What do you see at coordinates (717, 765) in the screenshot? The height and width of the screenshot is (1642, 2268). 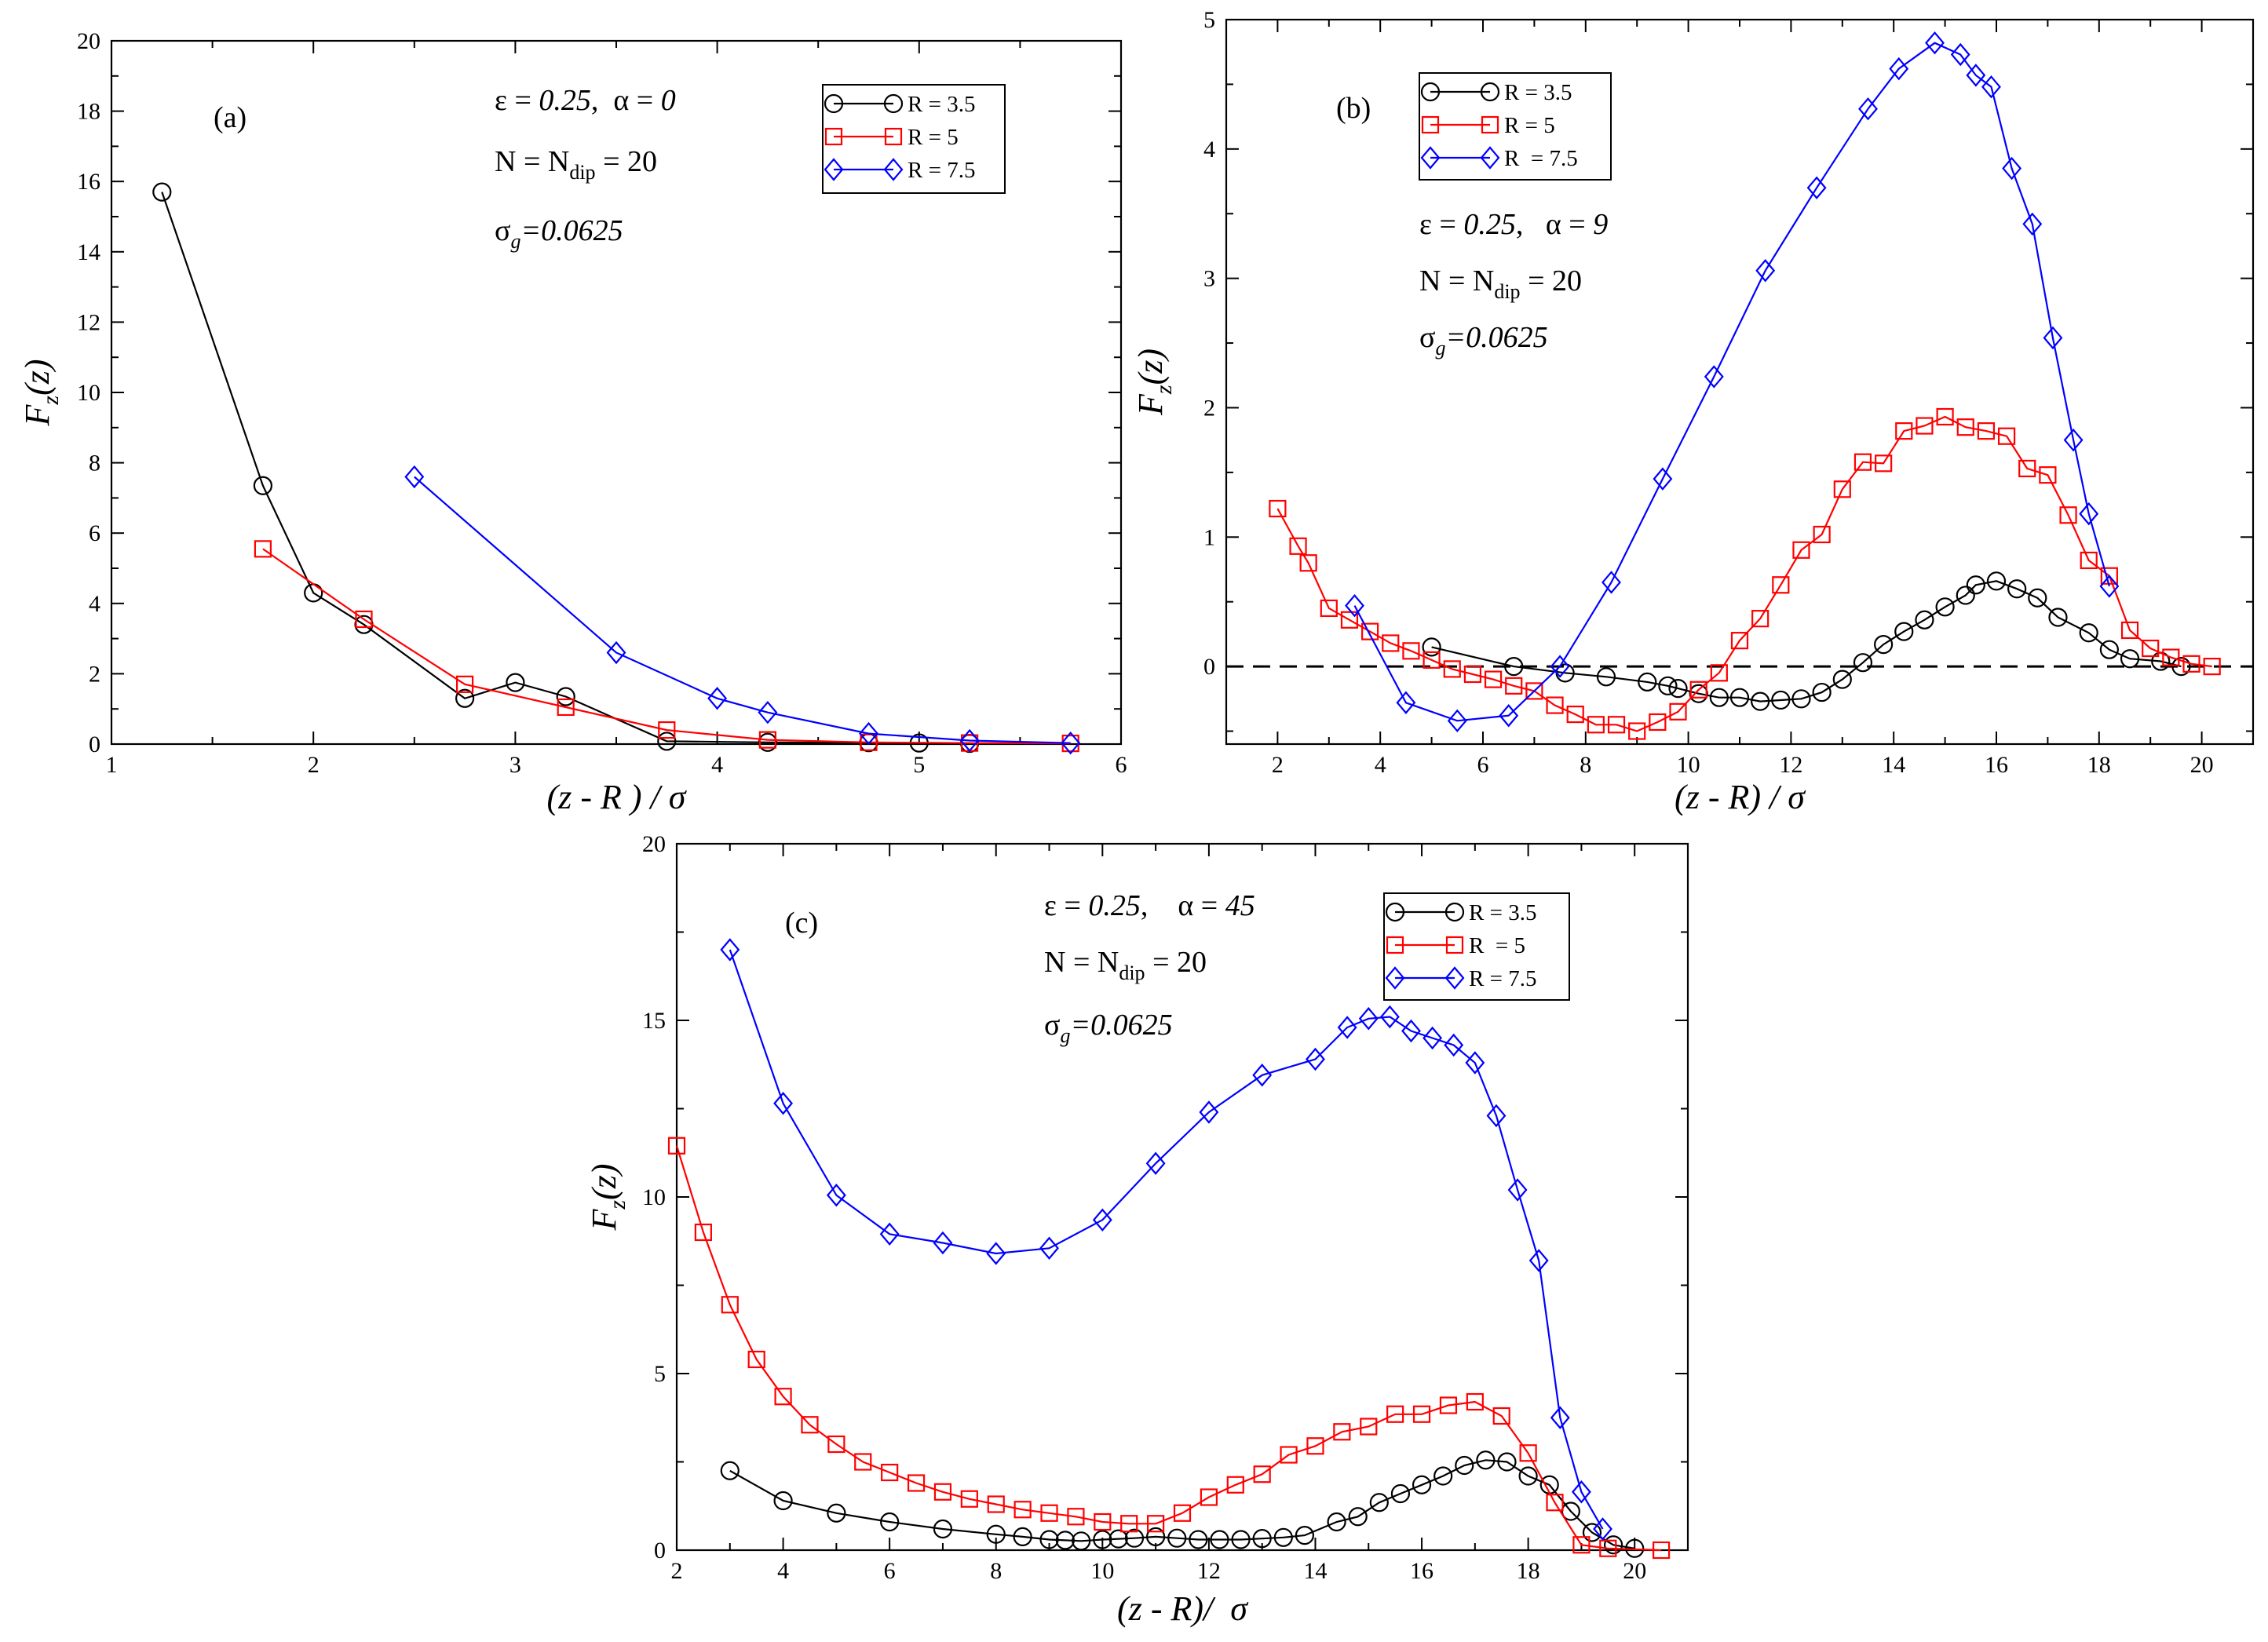 I see `x-tick-label: 4` at bounding box center [717, 765].